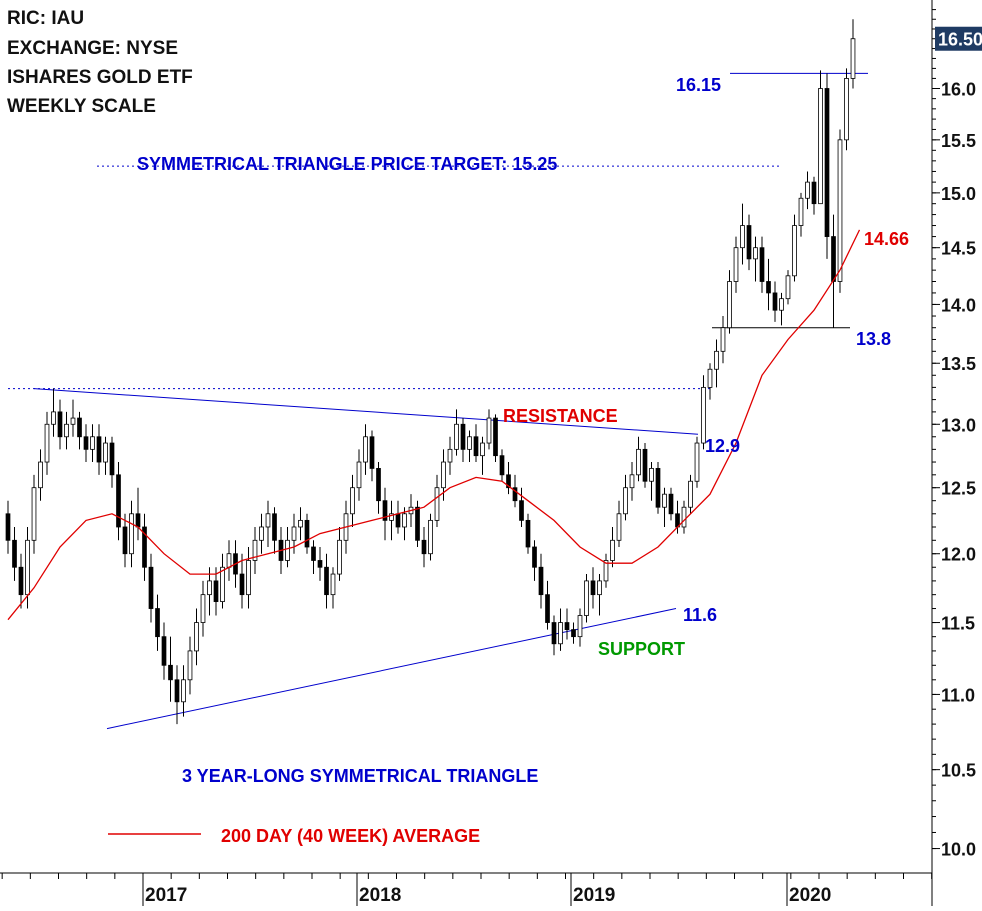  Describe the element at coordinates (958, 89) in the screenshot. I see `y-axis-tick-label: 16.0` at that location.